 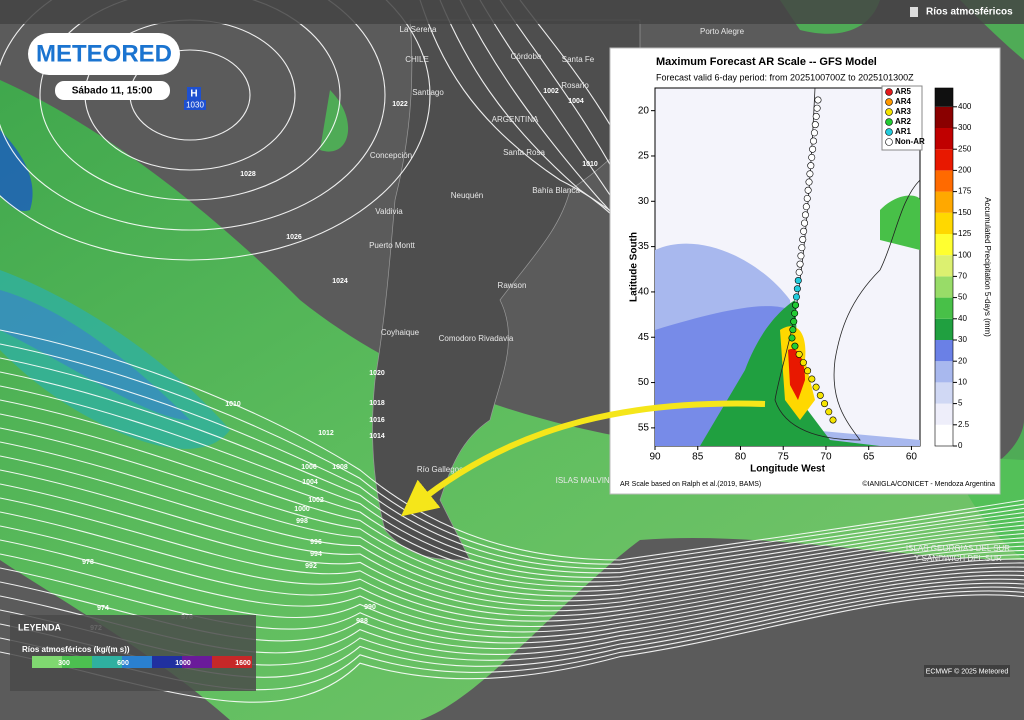 What do you see at coordinates (960, 403) in the screenshot?
I see `colorbar-tick-label: 5` at bounding box center [960, 403].